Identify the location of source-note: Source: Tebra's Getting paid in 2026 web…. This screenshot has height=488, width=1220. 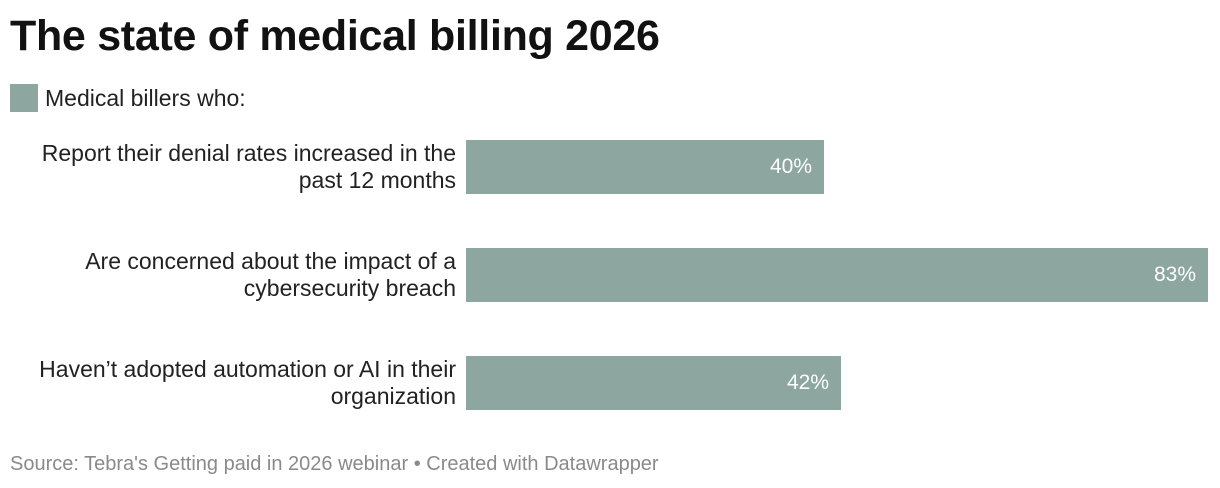
(334, 464).